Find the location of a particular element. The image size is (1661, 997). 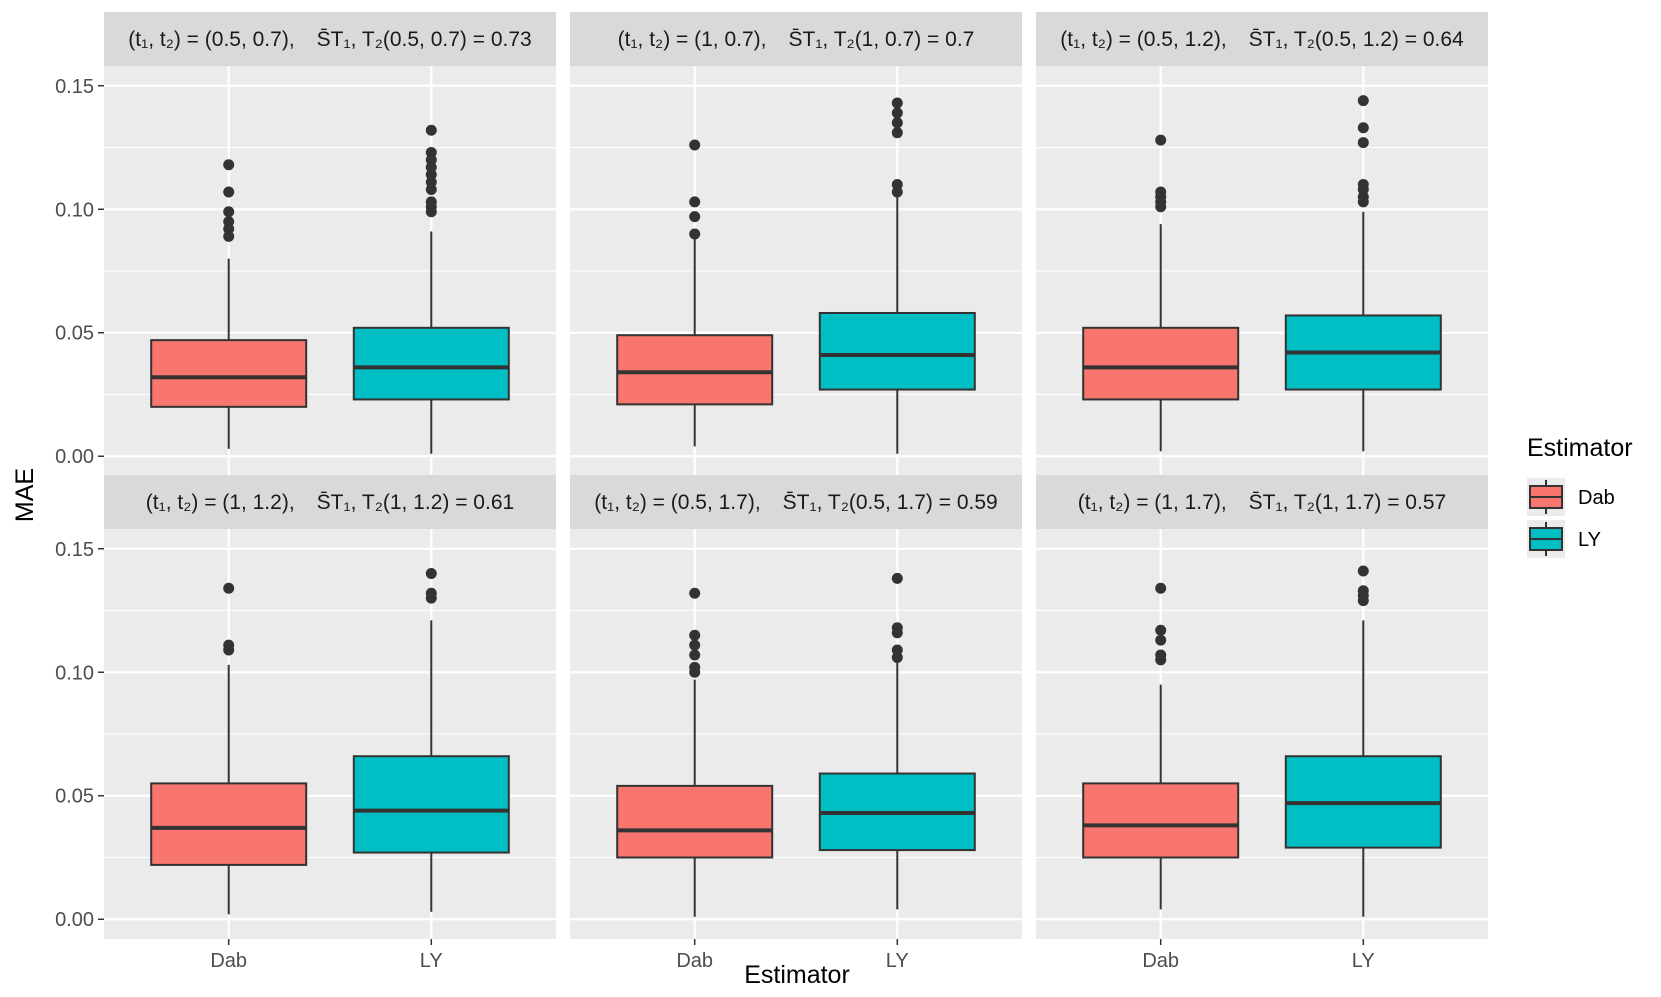

strip-survival-label: S̄T₁, T₂(0.5, 1.7) = 0.59 is located at coordinates (890, 502).